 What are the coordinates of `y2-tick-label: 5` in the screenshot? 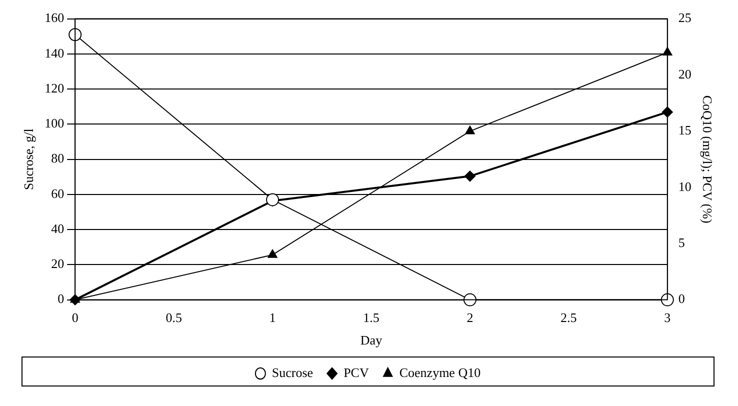 It's located at (681, 242).